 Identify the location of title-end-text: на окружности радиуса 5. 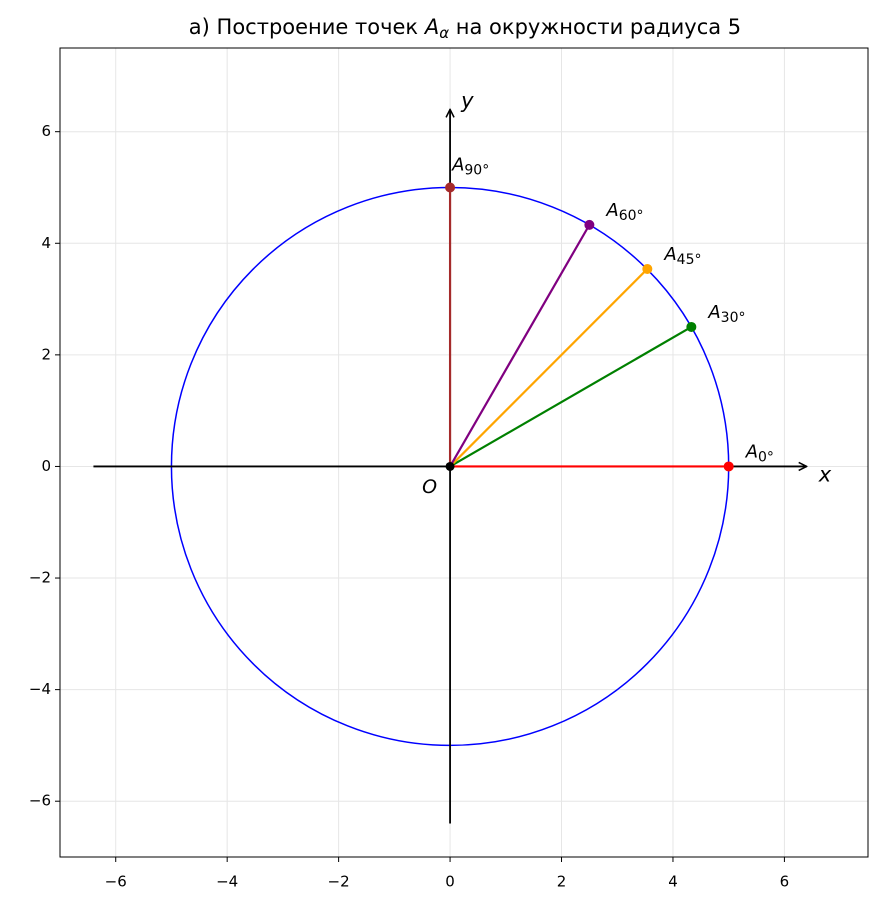
(598, 27).